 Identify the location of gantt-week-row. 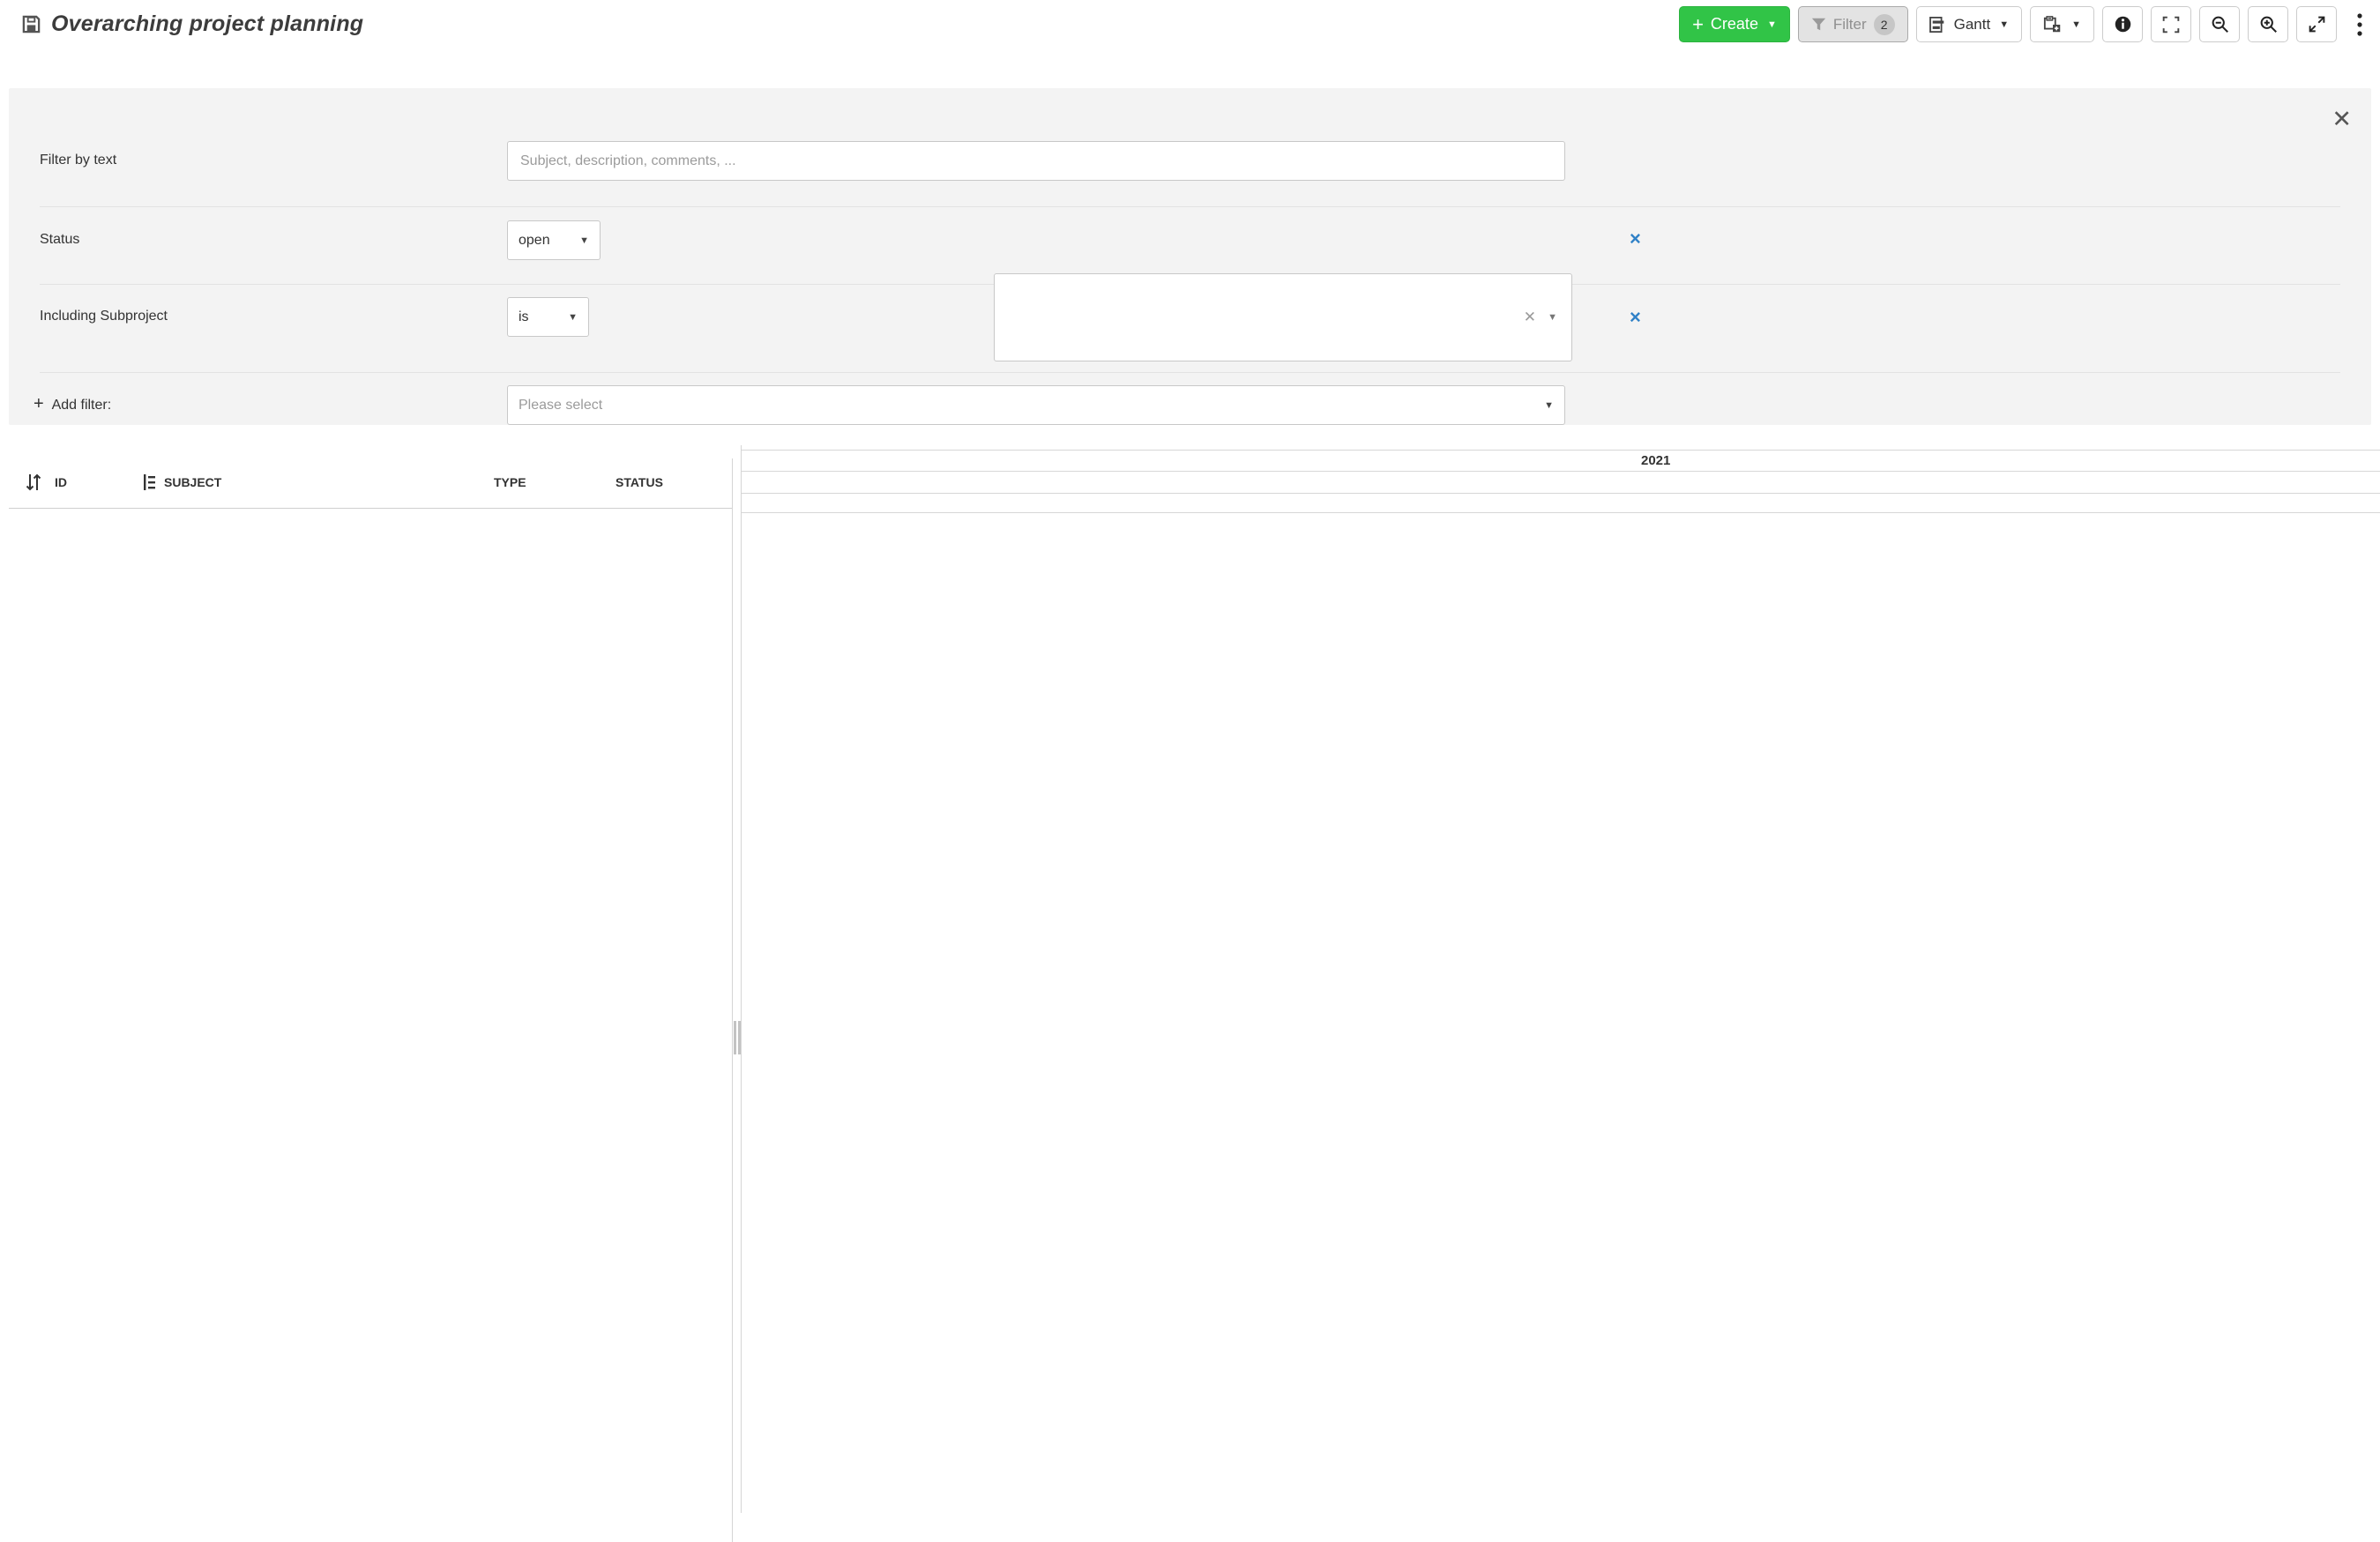
(1561, 503).